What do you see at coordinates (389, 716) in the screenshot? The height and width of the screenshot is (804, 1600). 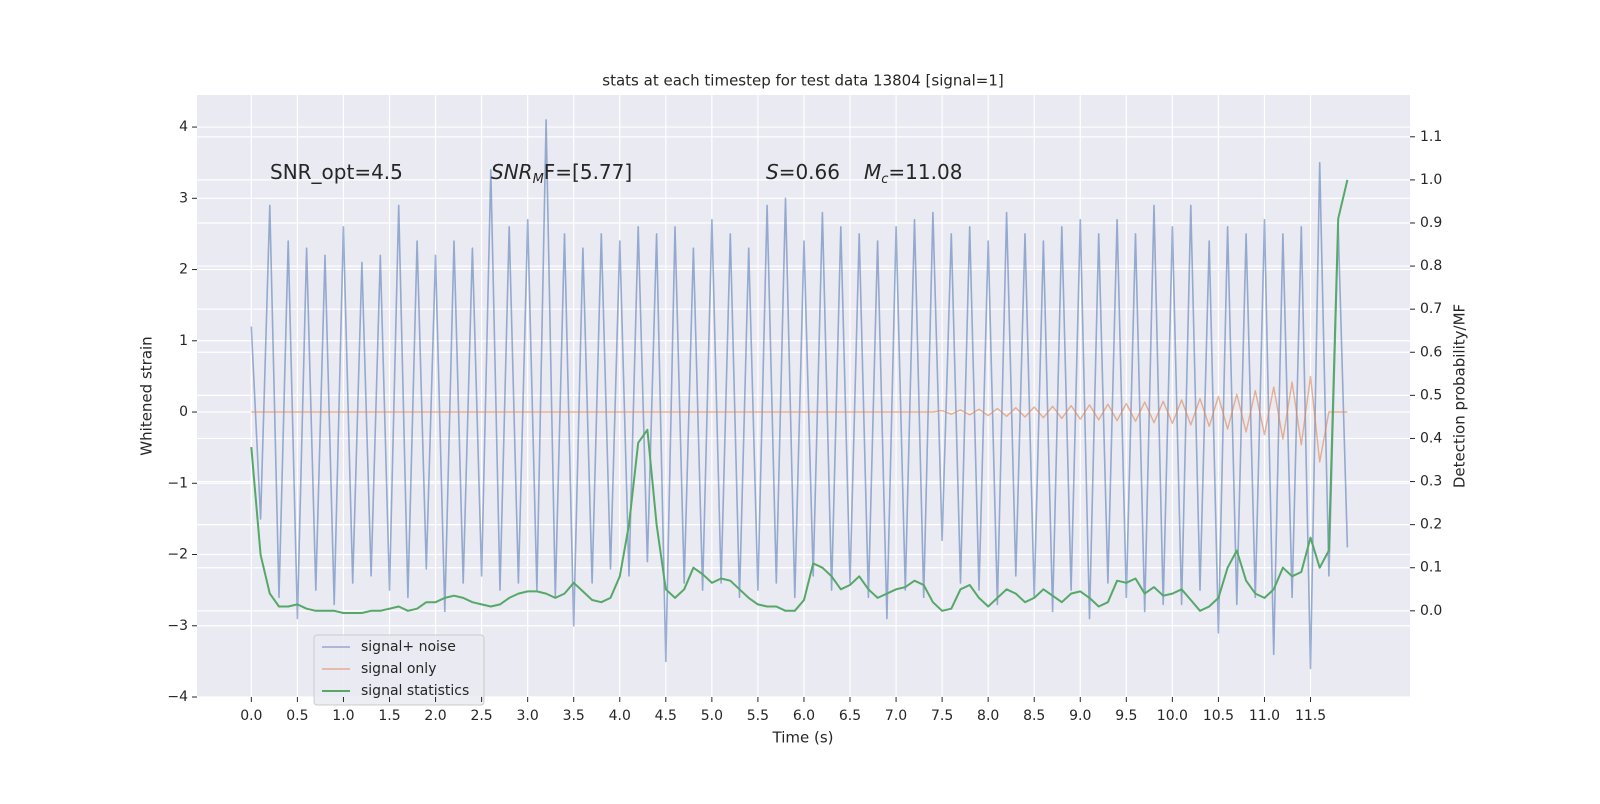 I see `x-tick-label: 1.5` at bounding box center [389, 716].